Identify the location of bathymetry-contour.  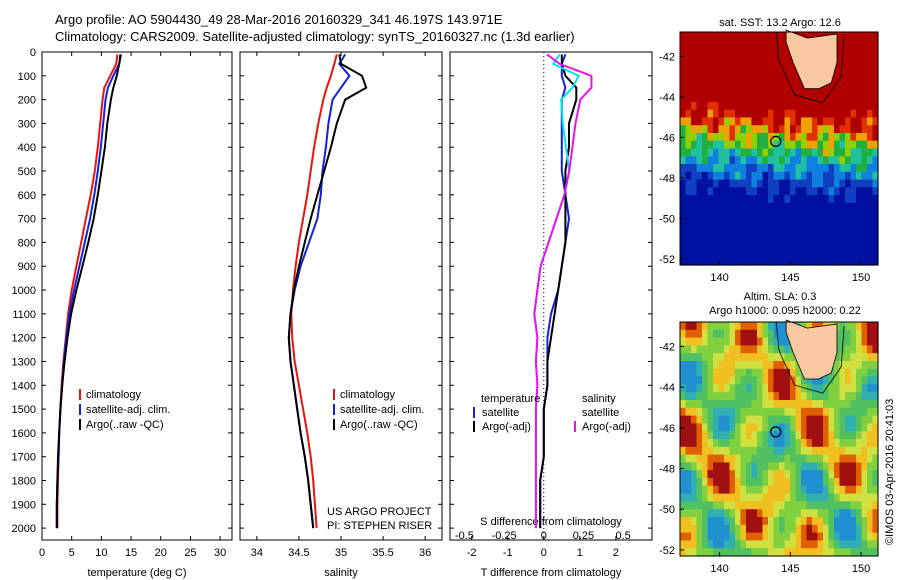
(810, 357).